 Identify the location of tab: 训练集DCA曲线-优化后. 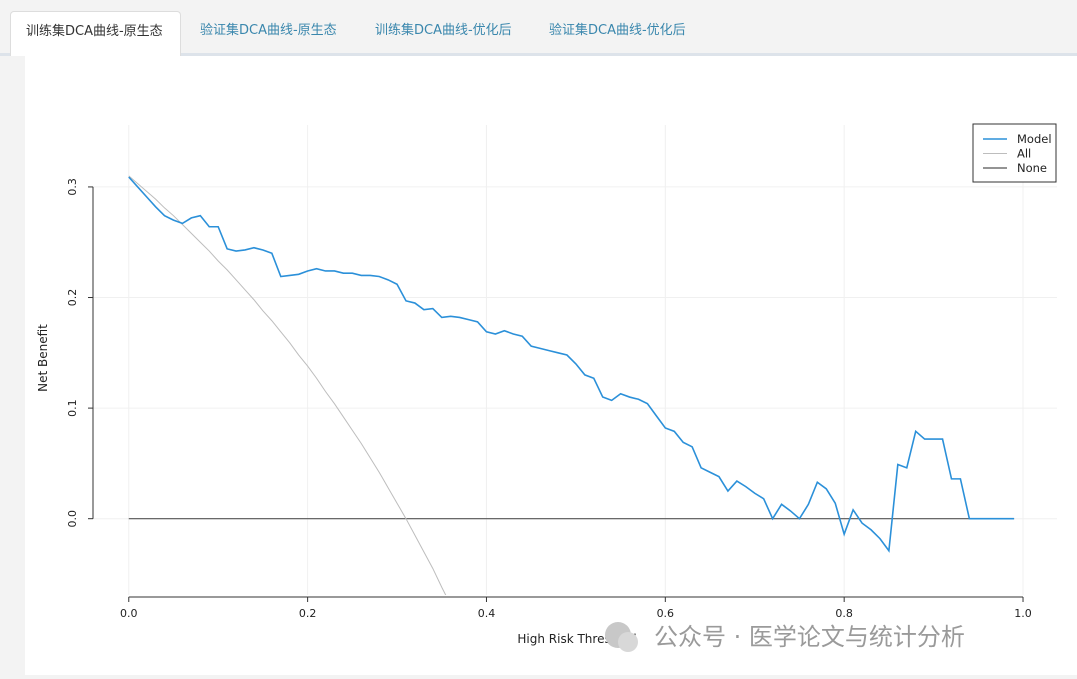
(443, 30).